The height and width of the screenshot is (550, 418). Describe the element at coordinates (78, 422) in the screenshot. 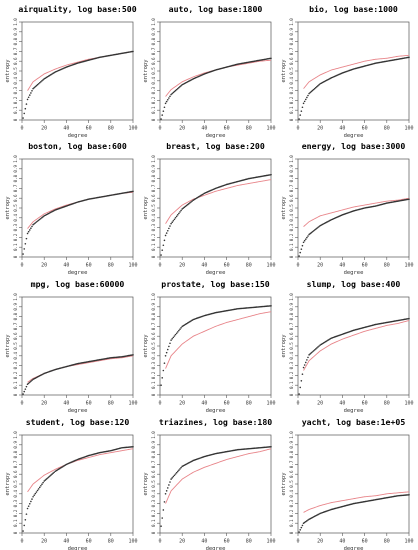

I see `subplot-title: student, log base:120` at that location.